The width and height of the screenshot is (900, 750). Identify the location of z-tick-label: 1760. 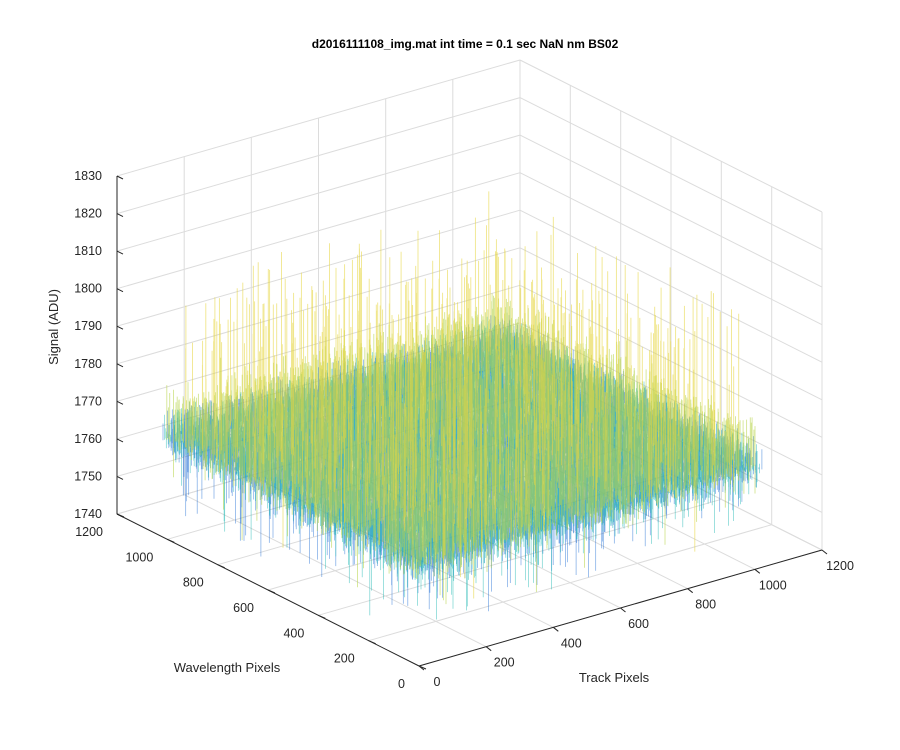
(88, 439).